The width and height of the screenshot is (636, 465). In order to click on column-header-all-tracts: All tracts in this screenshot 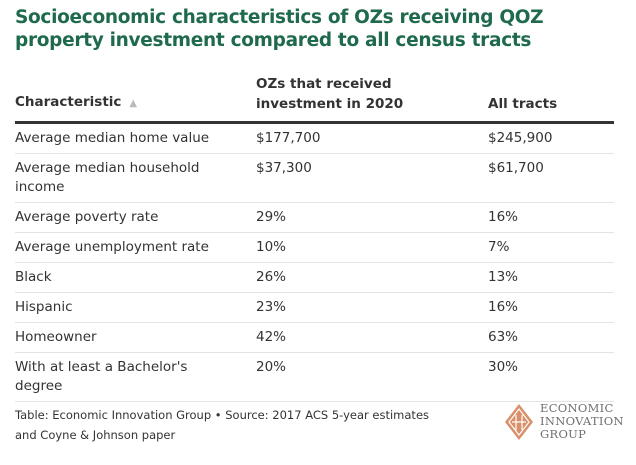, I will do `click(551, 99)`.